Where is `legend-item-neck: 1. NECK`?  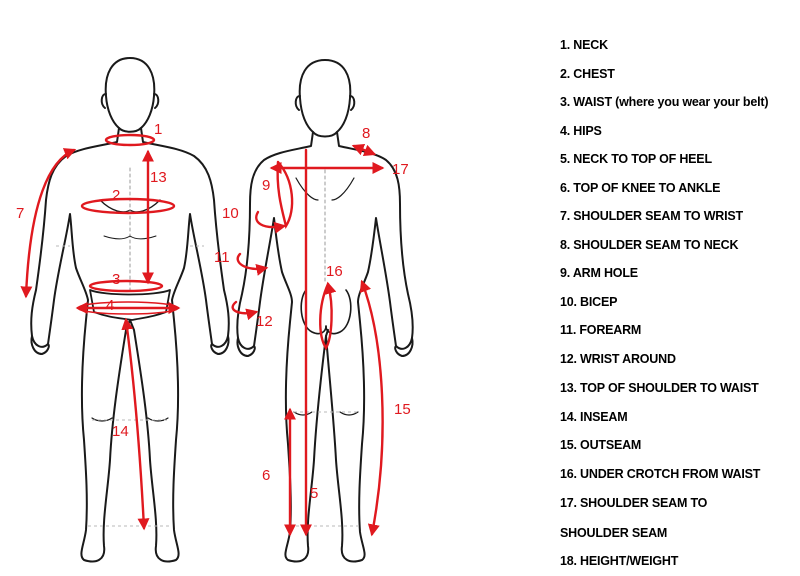 legend-item-neck: 1. NECK is located at coordinates (584, 45).